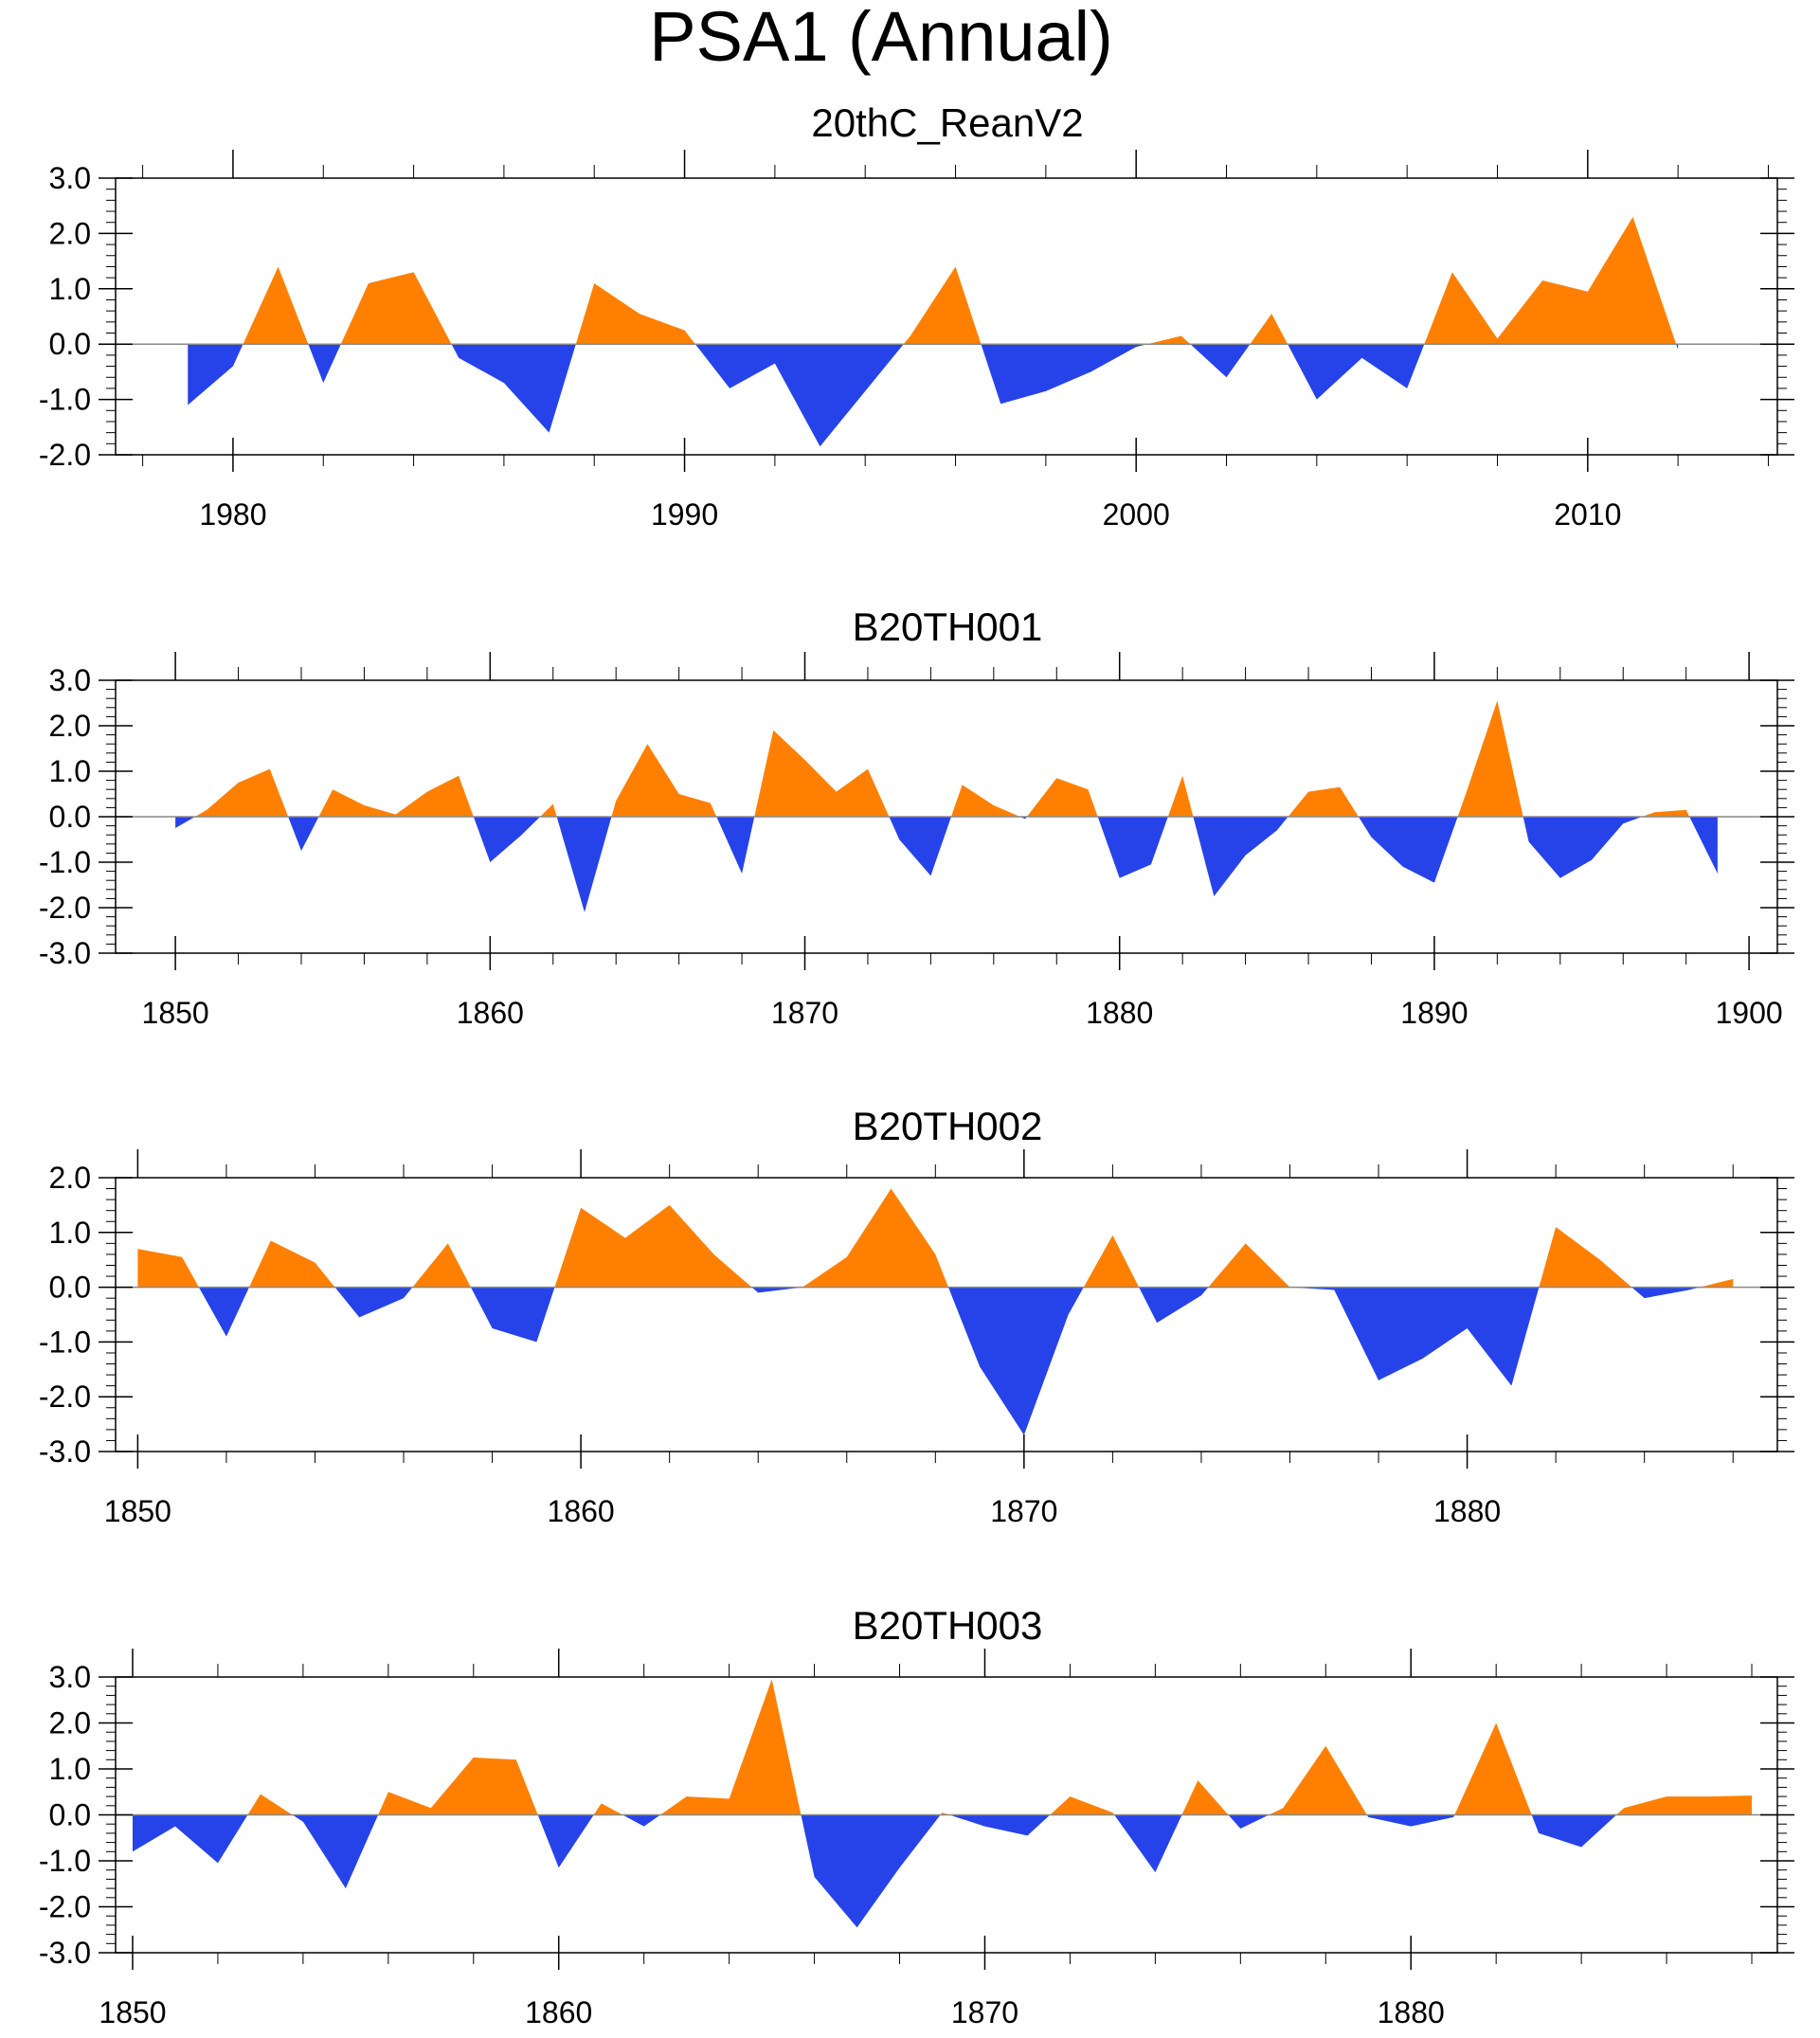 The width and height of the screenshot is (1820, 2038). Describe the element at coordinates (1587, 514) in the screenshot. I see `x-tick-label: 2010` at that location.